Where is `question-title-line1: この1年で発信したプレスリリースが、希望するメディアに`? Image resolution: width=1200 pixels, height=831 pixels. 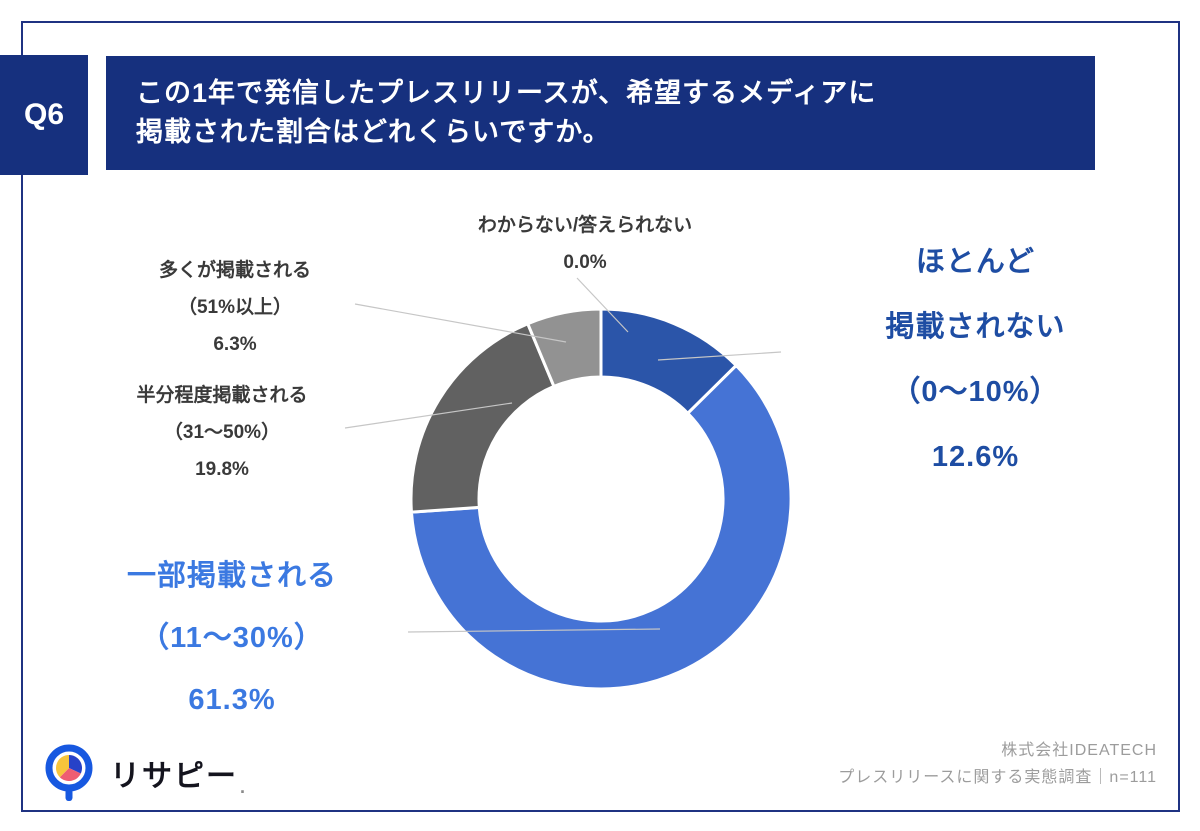 question-title-line1: この1年で発信したプレスリリースが、希望するメディアに is located at coordinates (506, 93).